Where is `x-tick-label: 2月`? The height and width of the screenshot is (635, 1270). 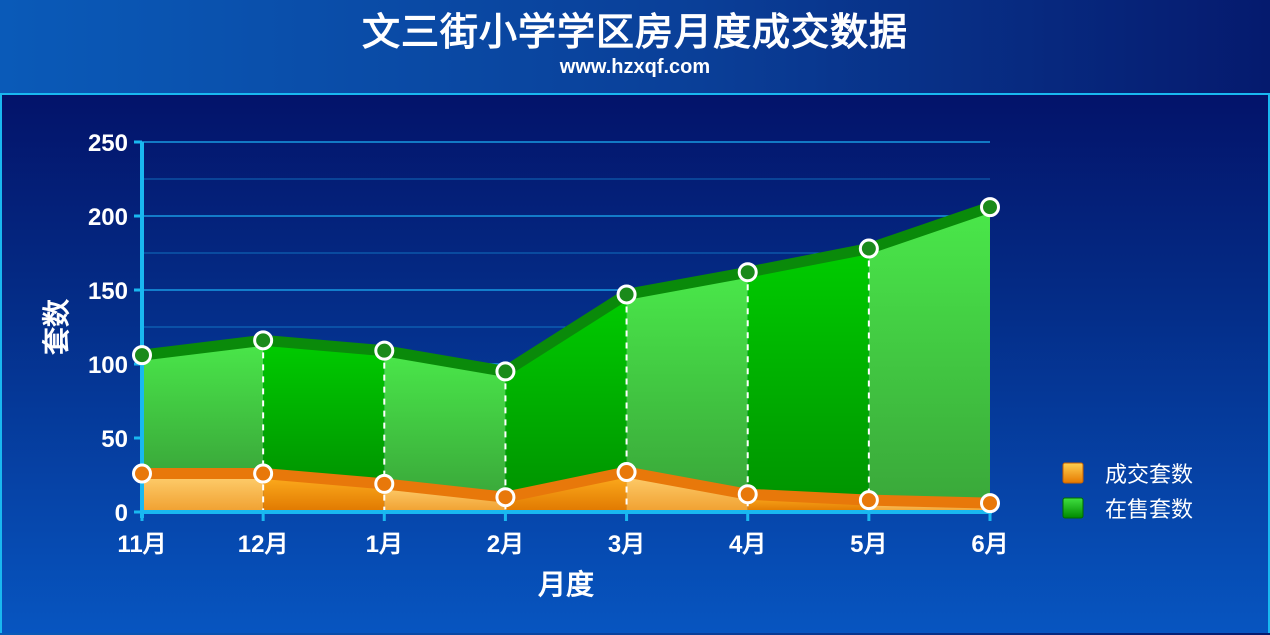 x-tick-label: 2月 is located at coordinates (505, 544).